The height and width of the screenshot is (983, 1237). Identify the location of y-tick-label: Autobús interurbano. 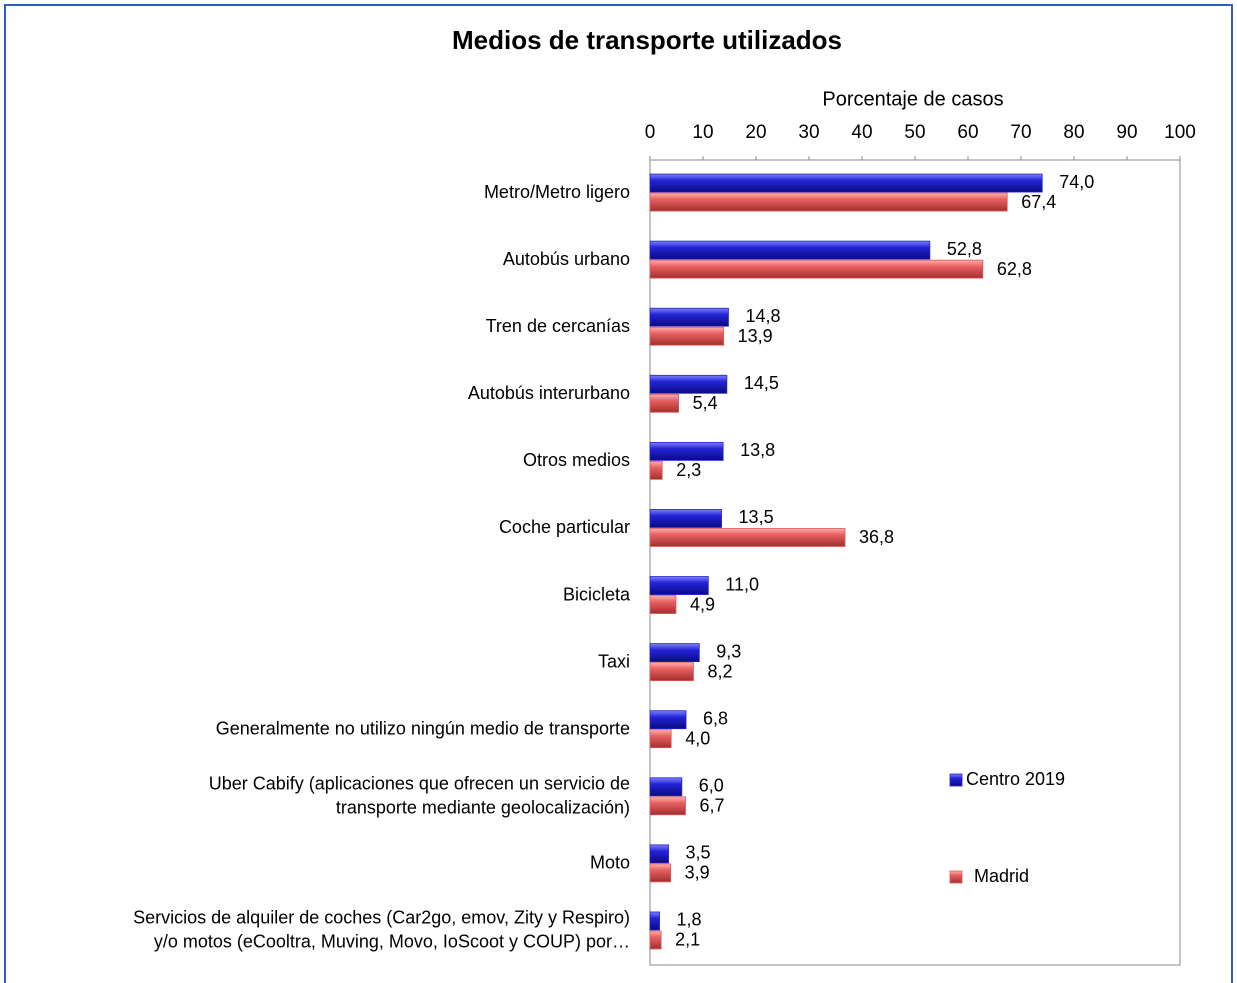
(549, 393).